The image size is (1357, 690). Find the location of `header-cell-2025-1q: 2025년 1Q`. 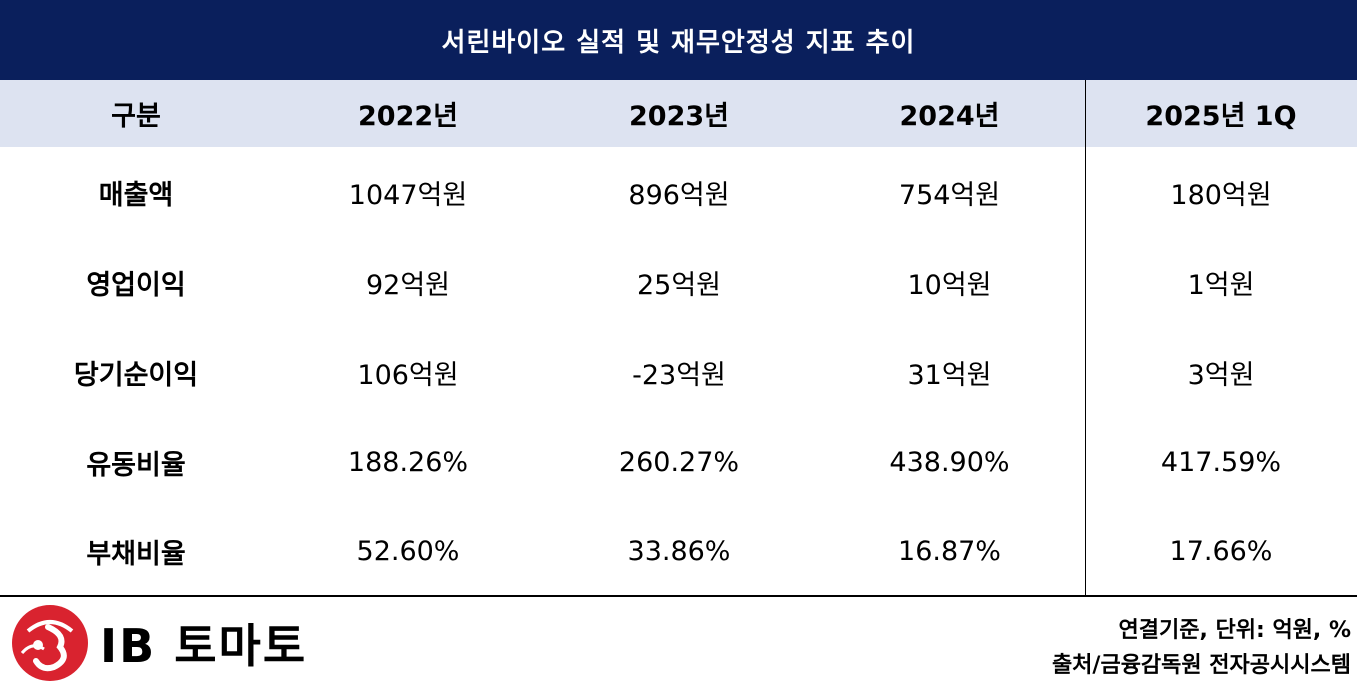

header-cell-2025-1q: 2025년 1Q is located at coordinates (1221, 116).